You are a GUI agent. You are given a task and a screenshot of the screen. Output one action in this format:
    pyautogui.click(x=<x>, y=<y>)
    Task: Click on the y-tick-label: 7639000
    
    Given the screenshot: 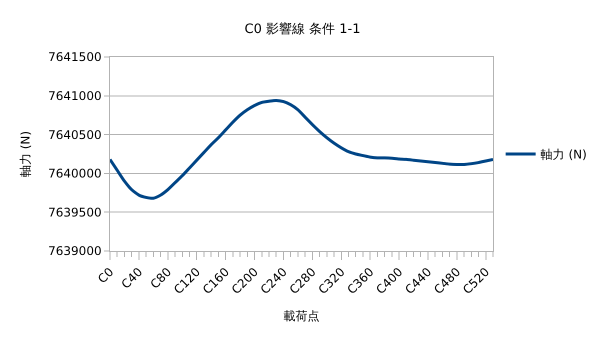 What is the action you would take?
    pyautogui.click(x=75, y=251)
    